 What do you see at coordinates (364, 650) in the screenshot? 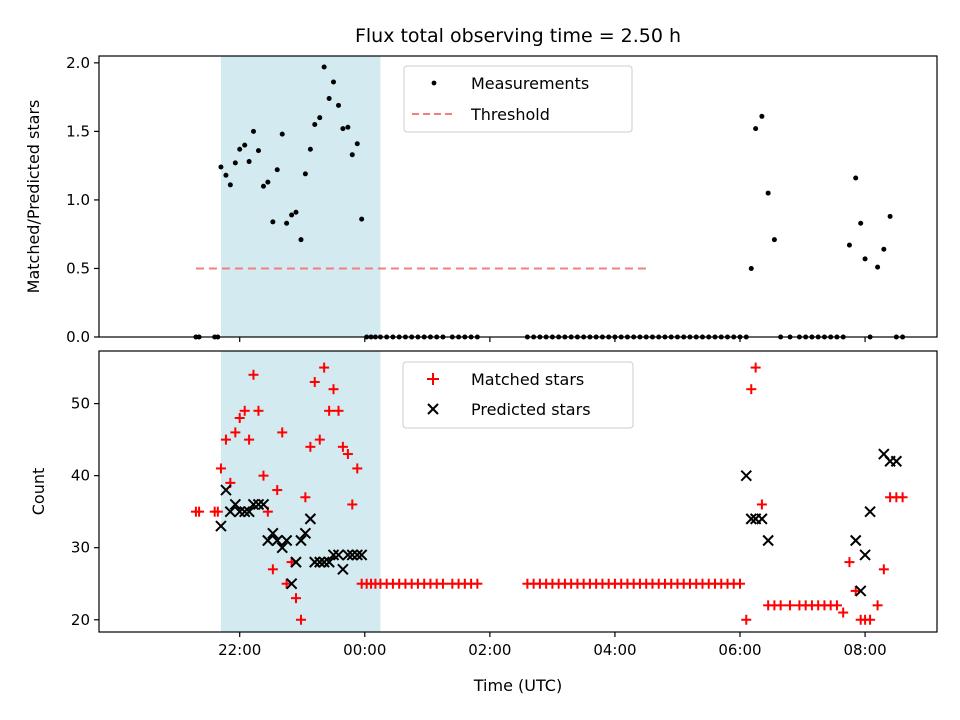
I see `x-tick-label: 00:00` at bounding box center [364, 650].